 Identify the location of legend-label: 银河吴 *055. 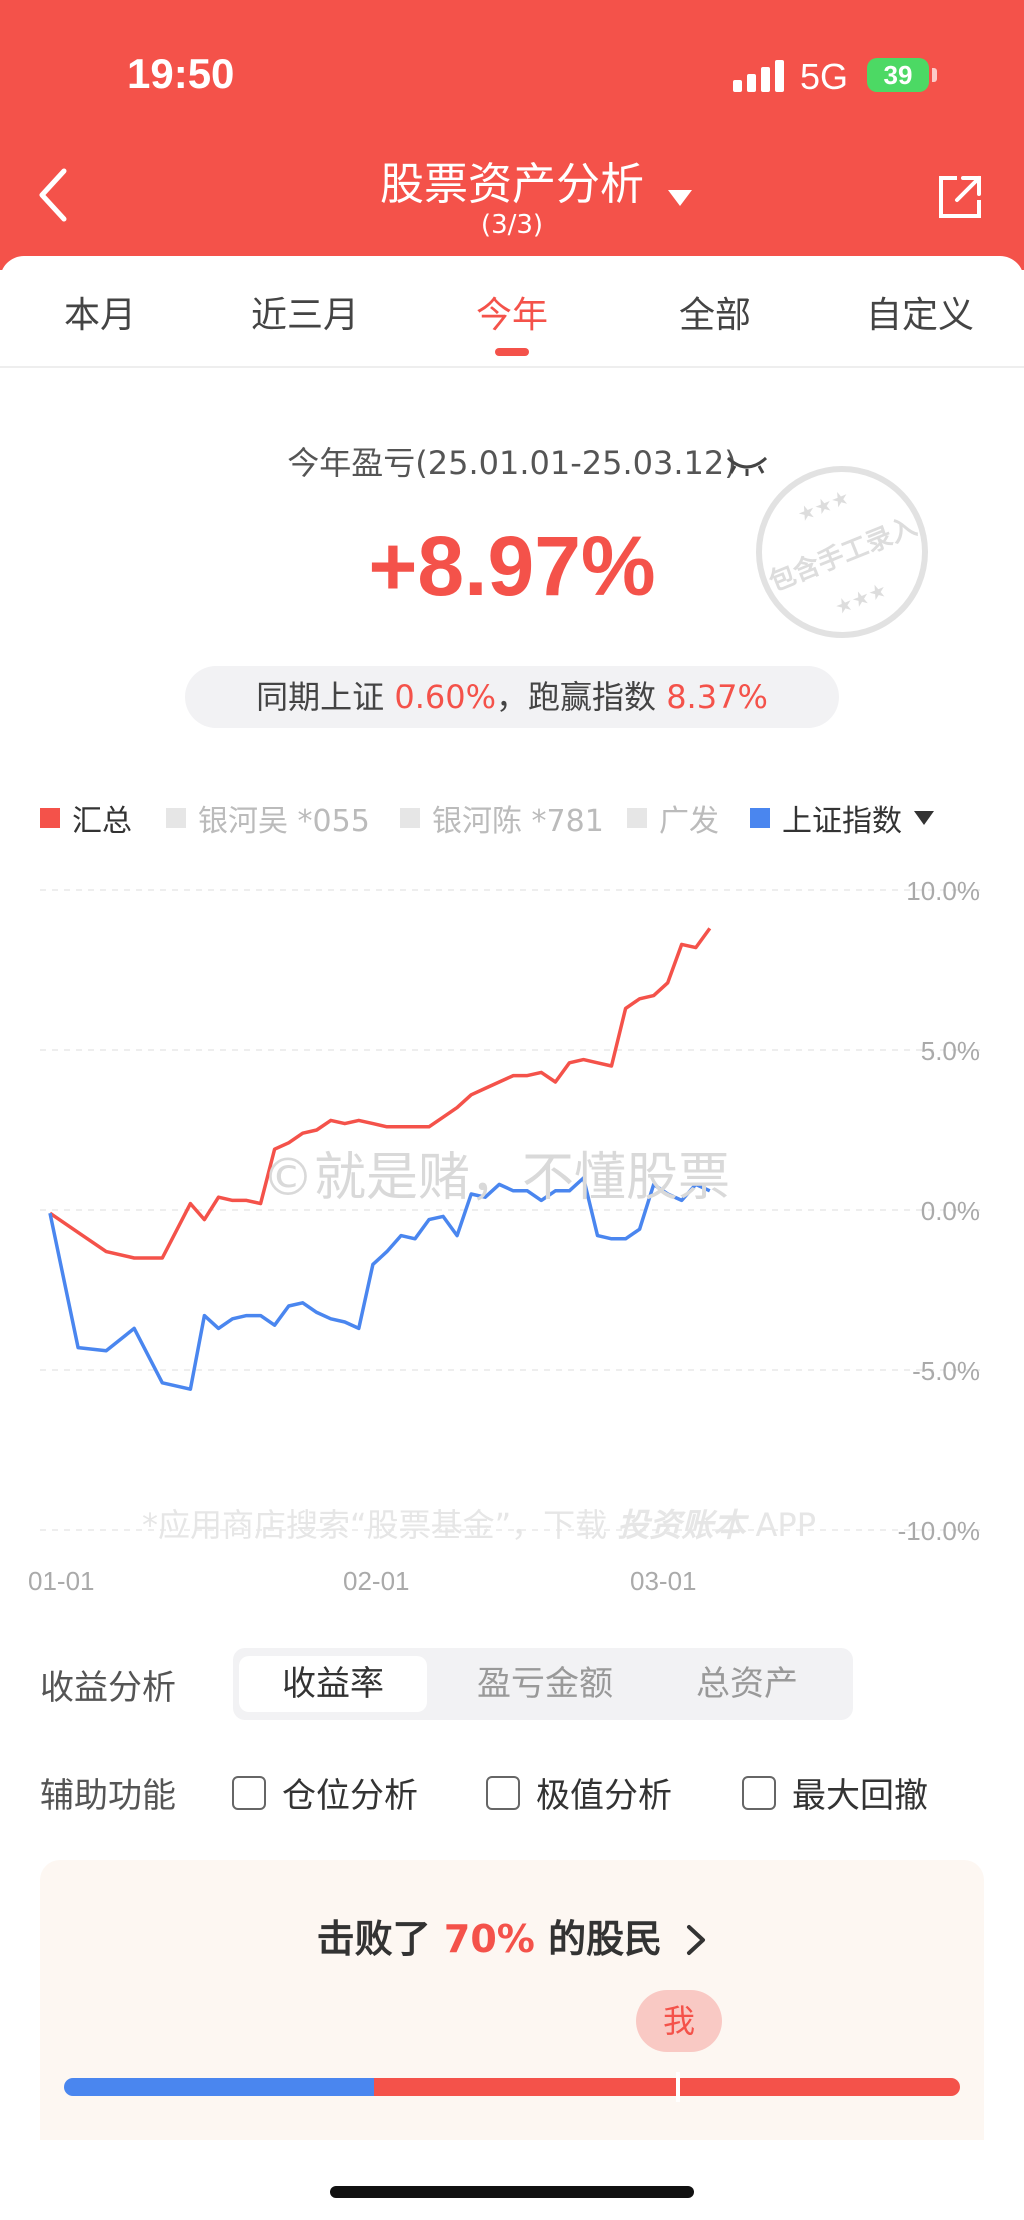
(284, 821).